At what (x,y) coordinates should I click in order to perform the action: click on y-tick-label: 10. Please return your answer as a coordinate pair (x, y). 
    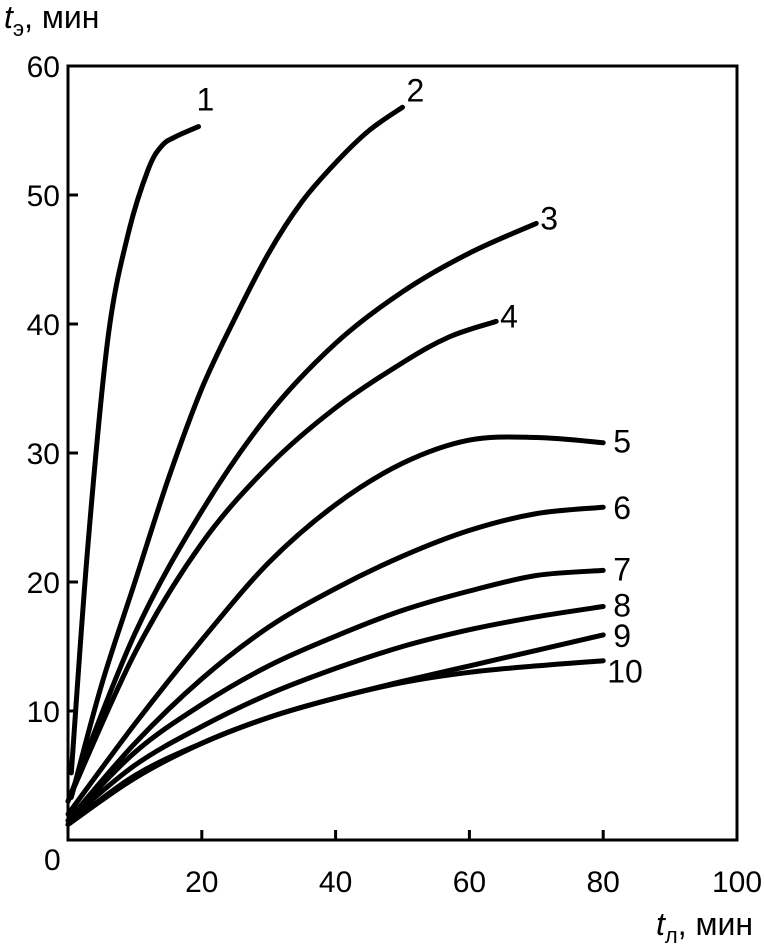
    Looking at the image, I should click on (43, 712).